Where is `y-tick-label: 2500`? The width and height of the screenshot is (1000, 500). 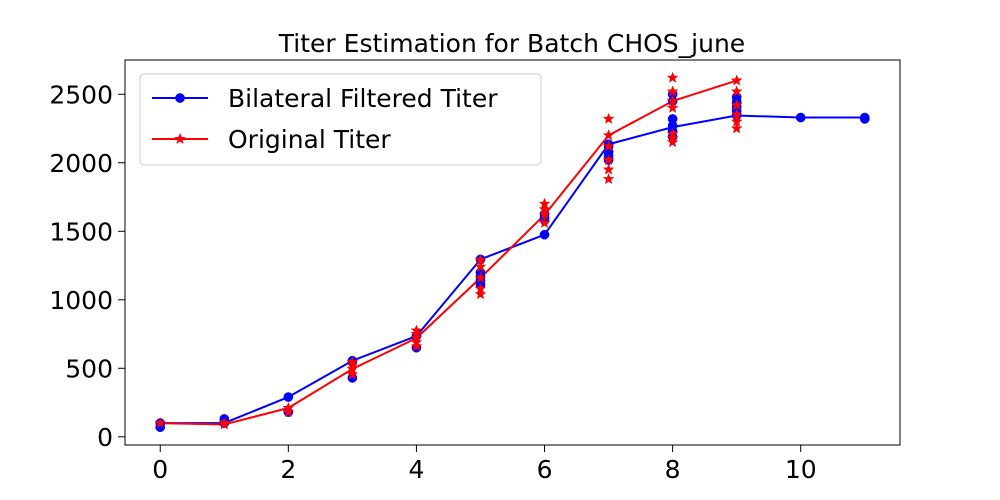 y-tick-label: 2500 is located at coordinates (81, 94).